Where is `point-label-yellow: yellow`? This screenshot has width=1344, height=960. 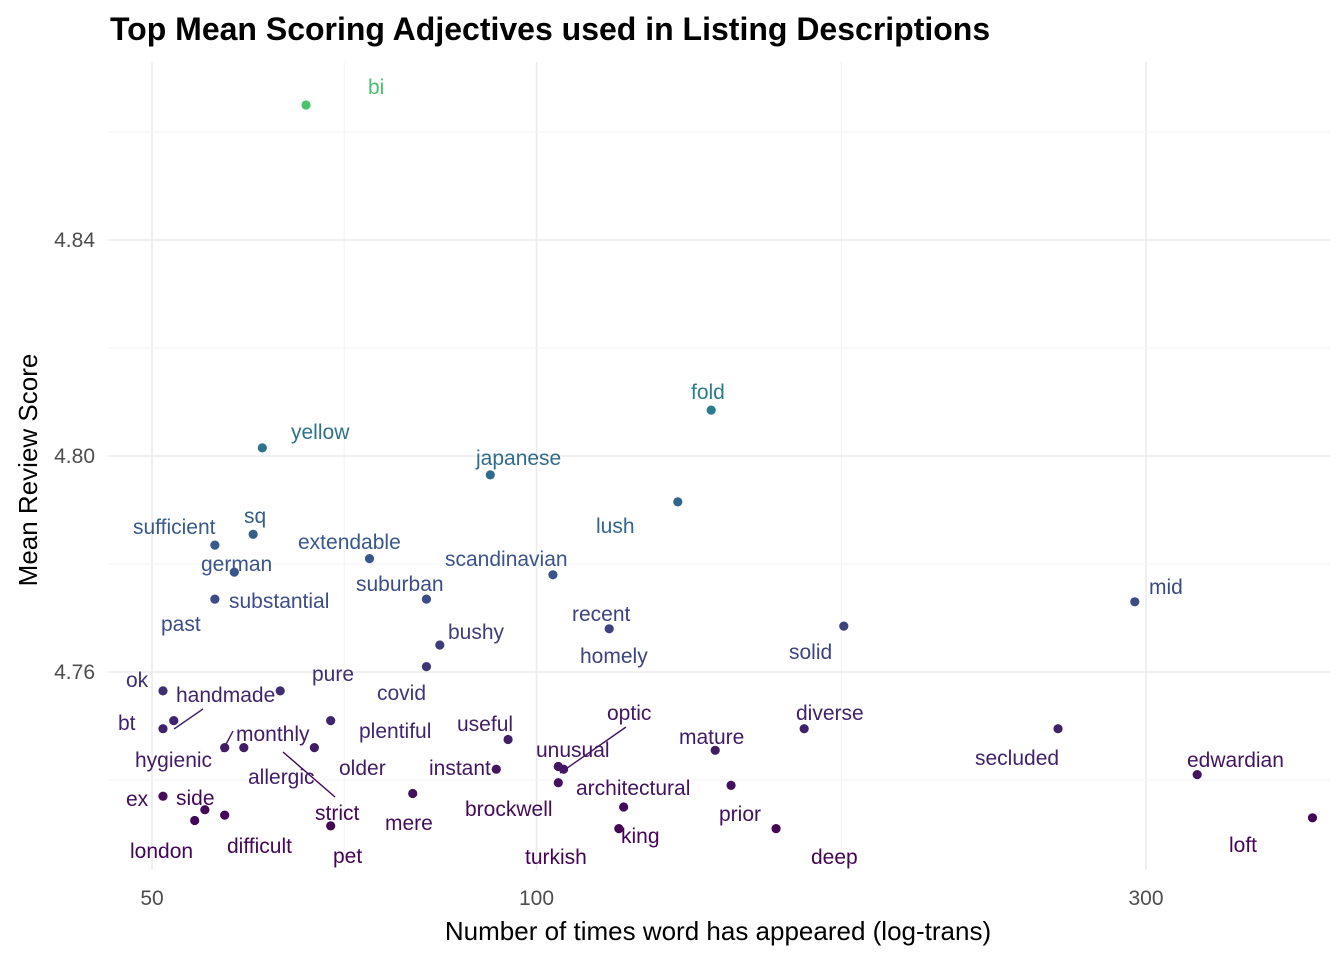 point-label-yellow: yellow is located at coordinates (320, 432).